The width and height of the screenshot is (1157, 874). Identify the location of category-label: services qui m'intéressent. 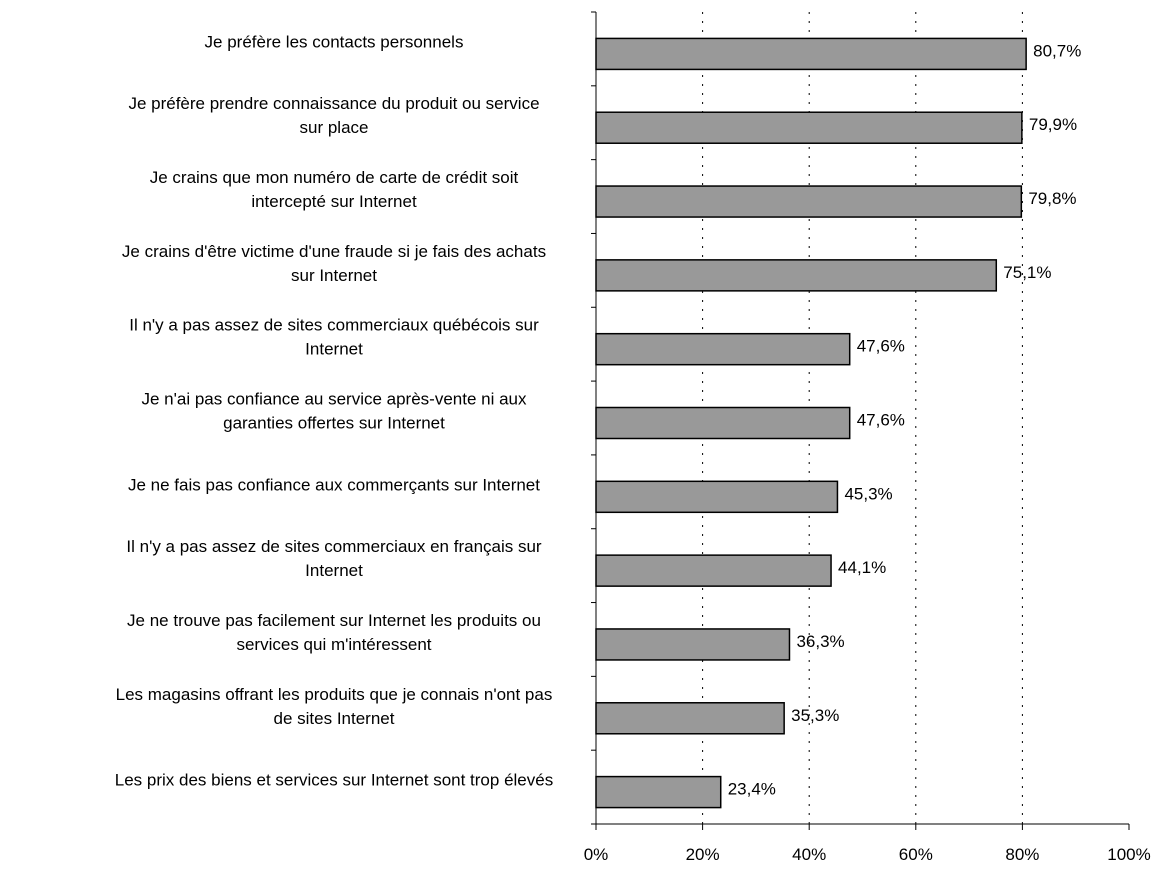
(333, 644).